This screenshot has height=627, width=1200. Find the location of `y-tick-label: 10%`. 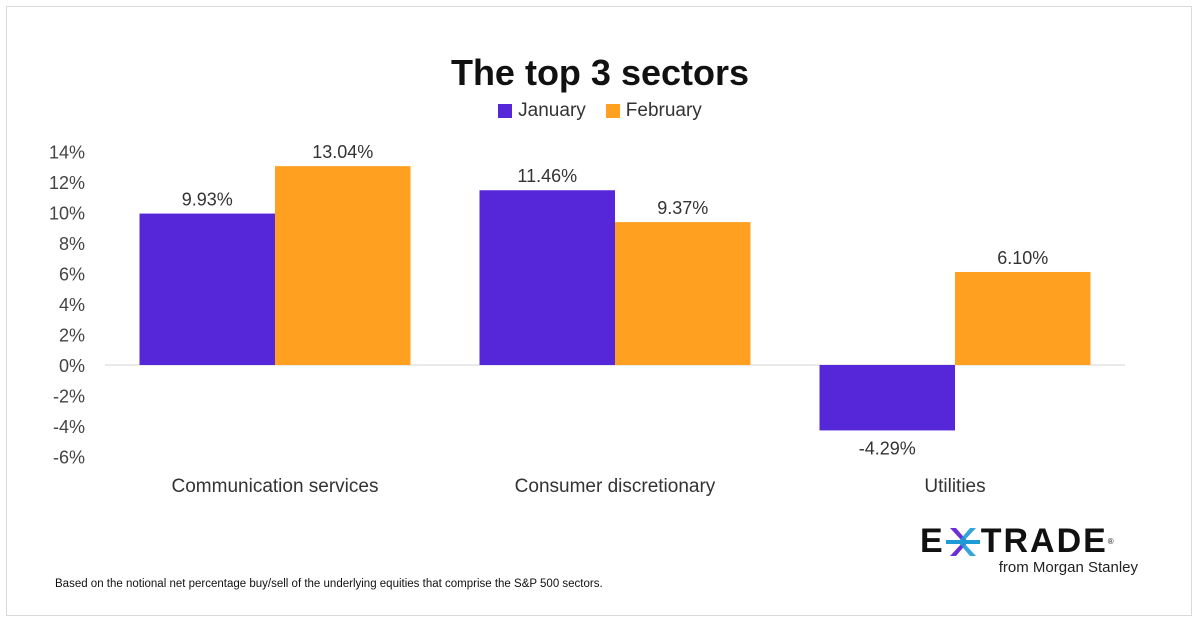

y-tick-label: 10% is located at coordinates (67, 214).